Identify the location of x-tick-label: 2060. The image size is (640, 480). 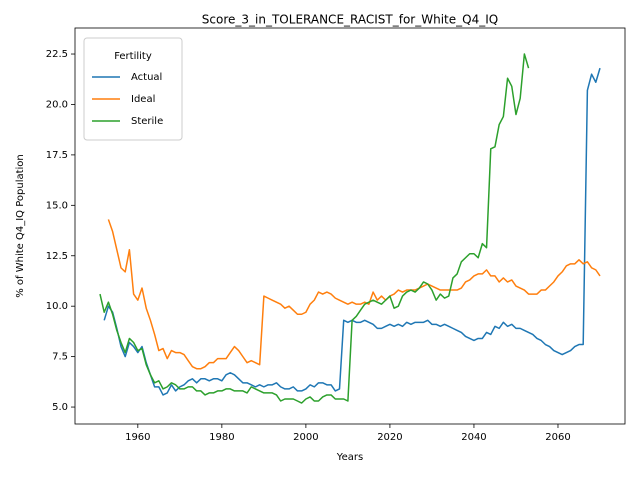
(557, 437).